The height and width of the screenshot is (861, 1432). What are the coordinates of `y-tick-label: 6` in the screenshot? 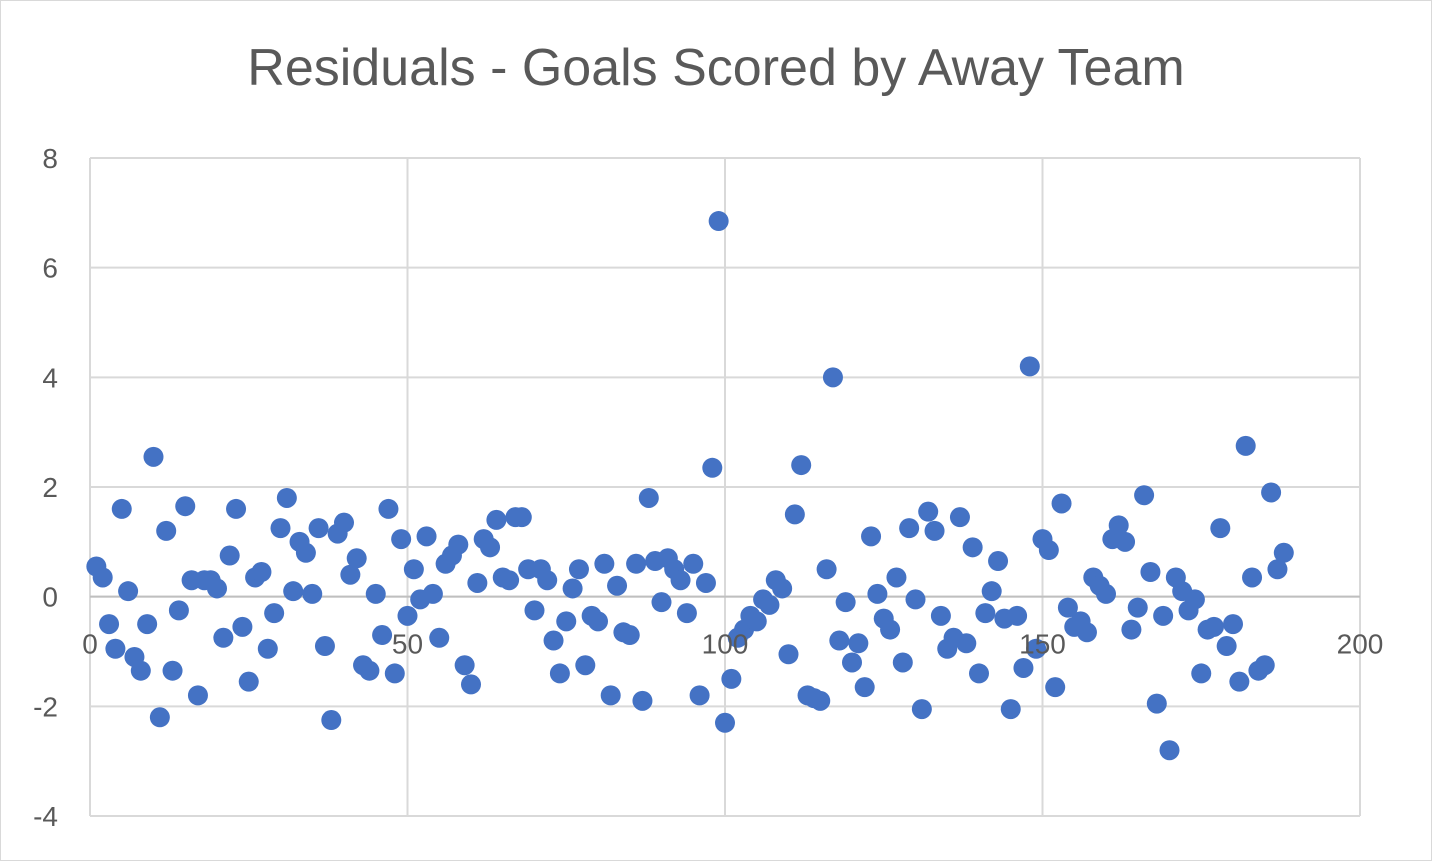 It's located at (50, 268).